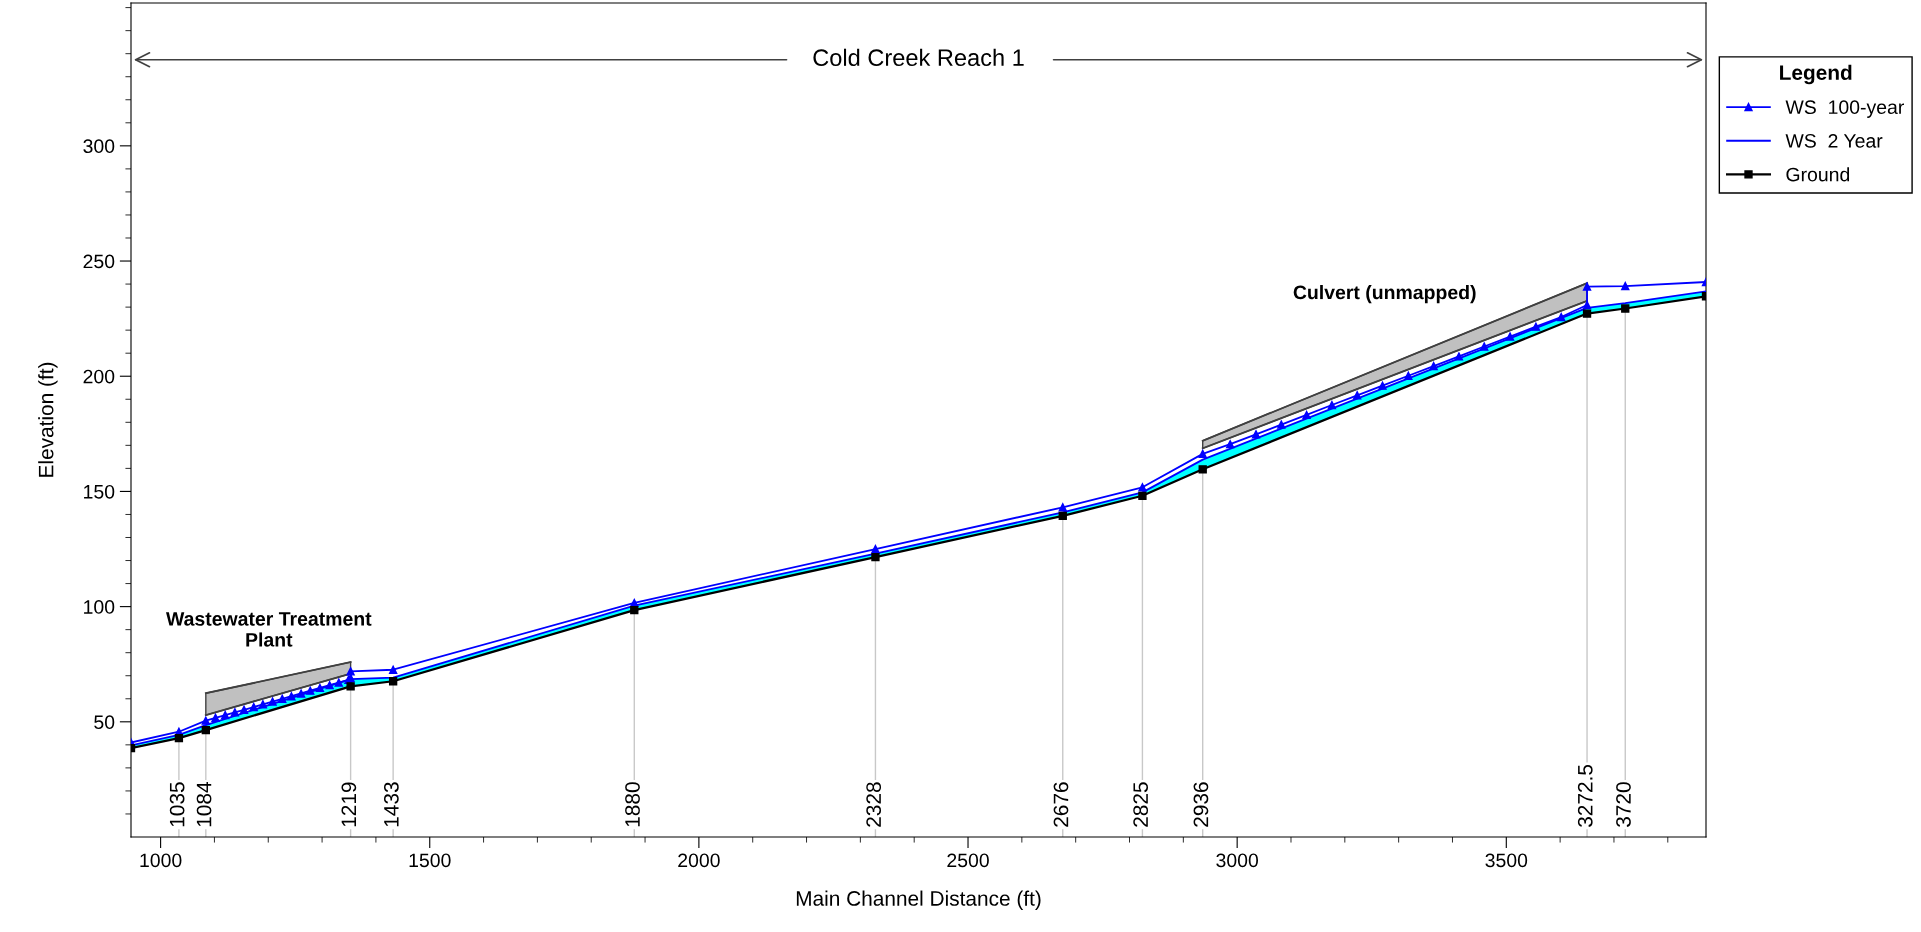 Image resolution: width=1921 pixels, height=932 pixels. I want to click on annotation: 2936, so click(1201, 804).